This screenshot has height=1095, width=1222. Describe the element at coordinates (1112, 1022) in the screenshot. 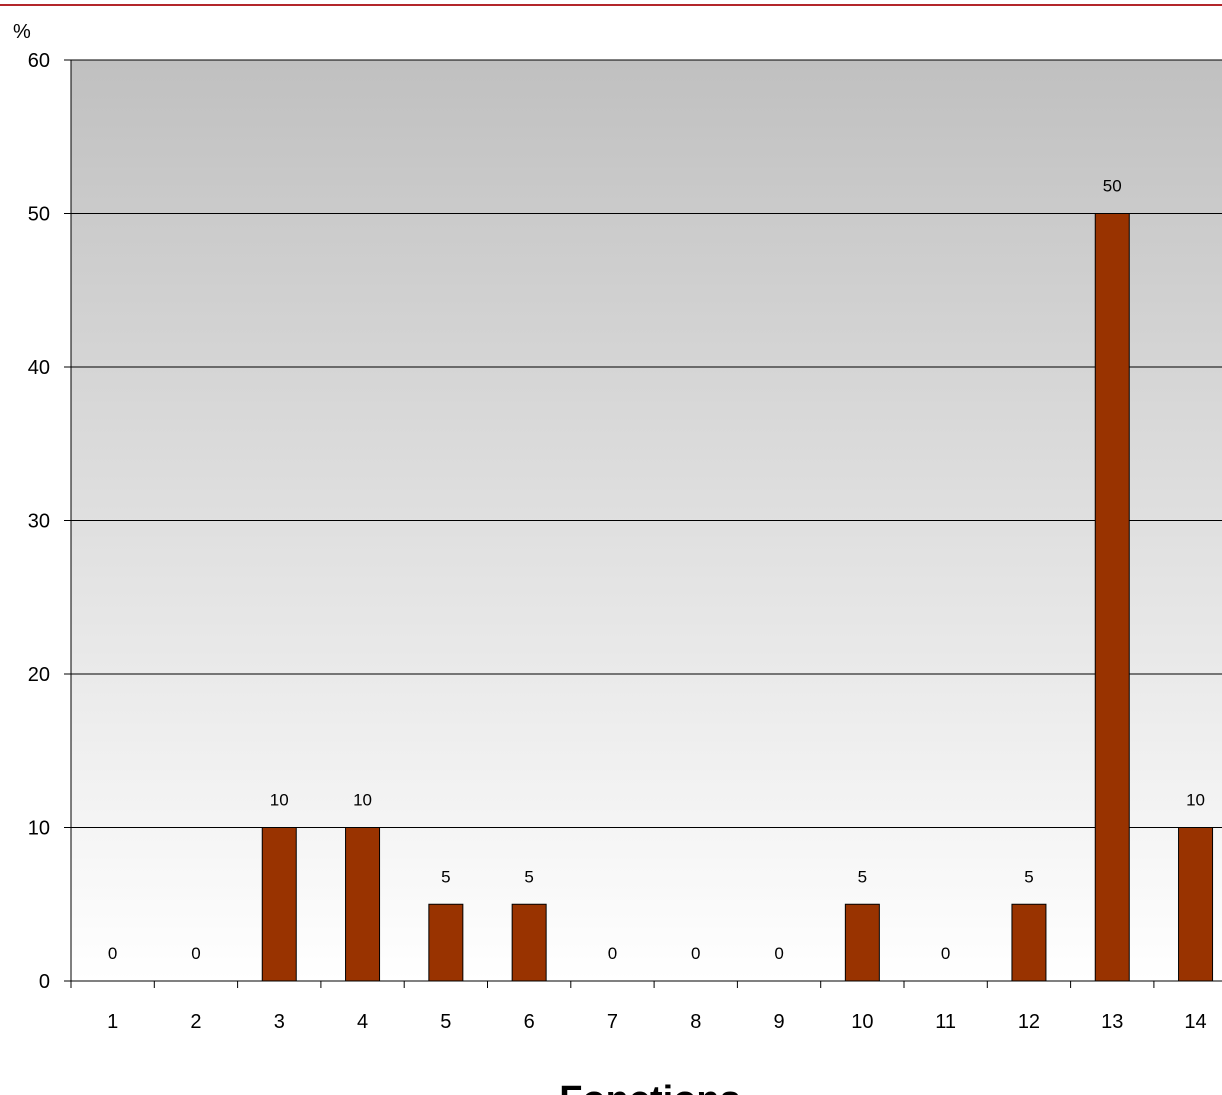

I see `x-tick-label: 13` at that location.